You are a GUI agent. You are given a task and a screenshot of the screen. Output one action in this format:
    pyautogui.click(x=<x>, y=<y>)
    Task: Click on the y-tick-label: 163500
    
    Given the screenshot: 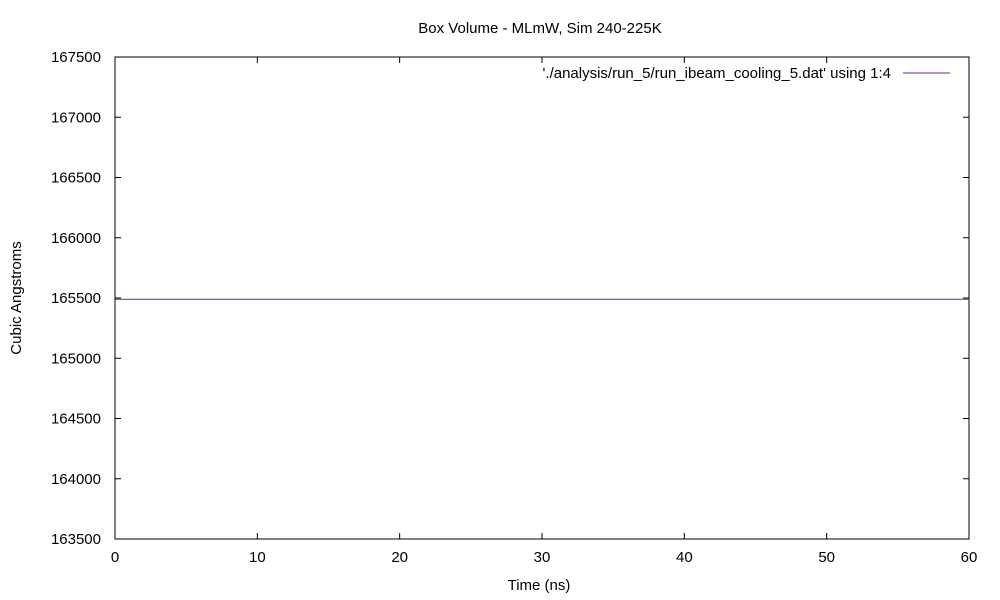 What is the action you would take?
    pyautogui.click(x=76, y=539)
    